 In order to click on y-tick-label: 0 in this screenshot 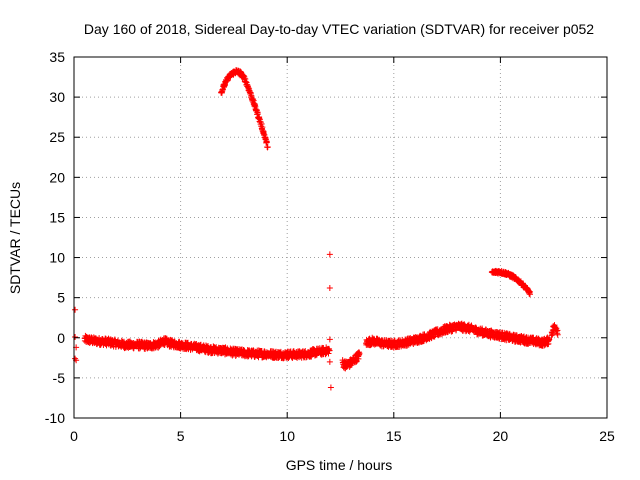, I will do `click(61, 338)`.